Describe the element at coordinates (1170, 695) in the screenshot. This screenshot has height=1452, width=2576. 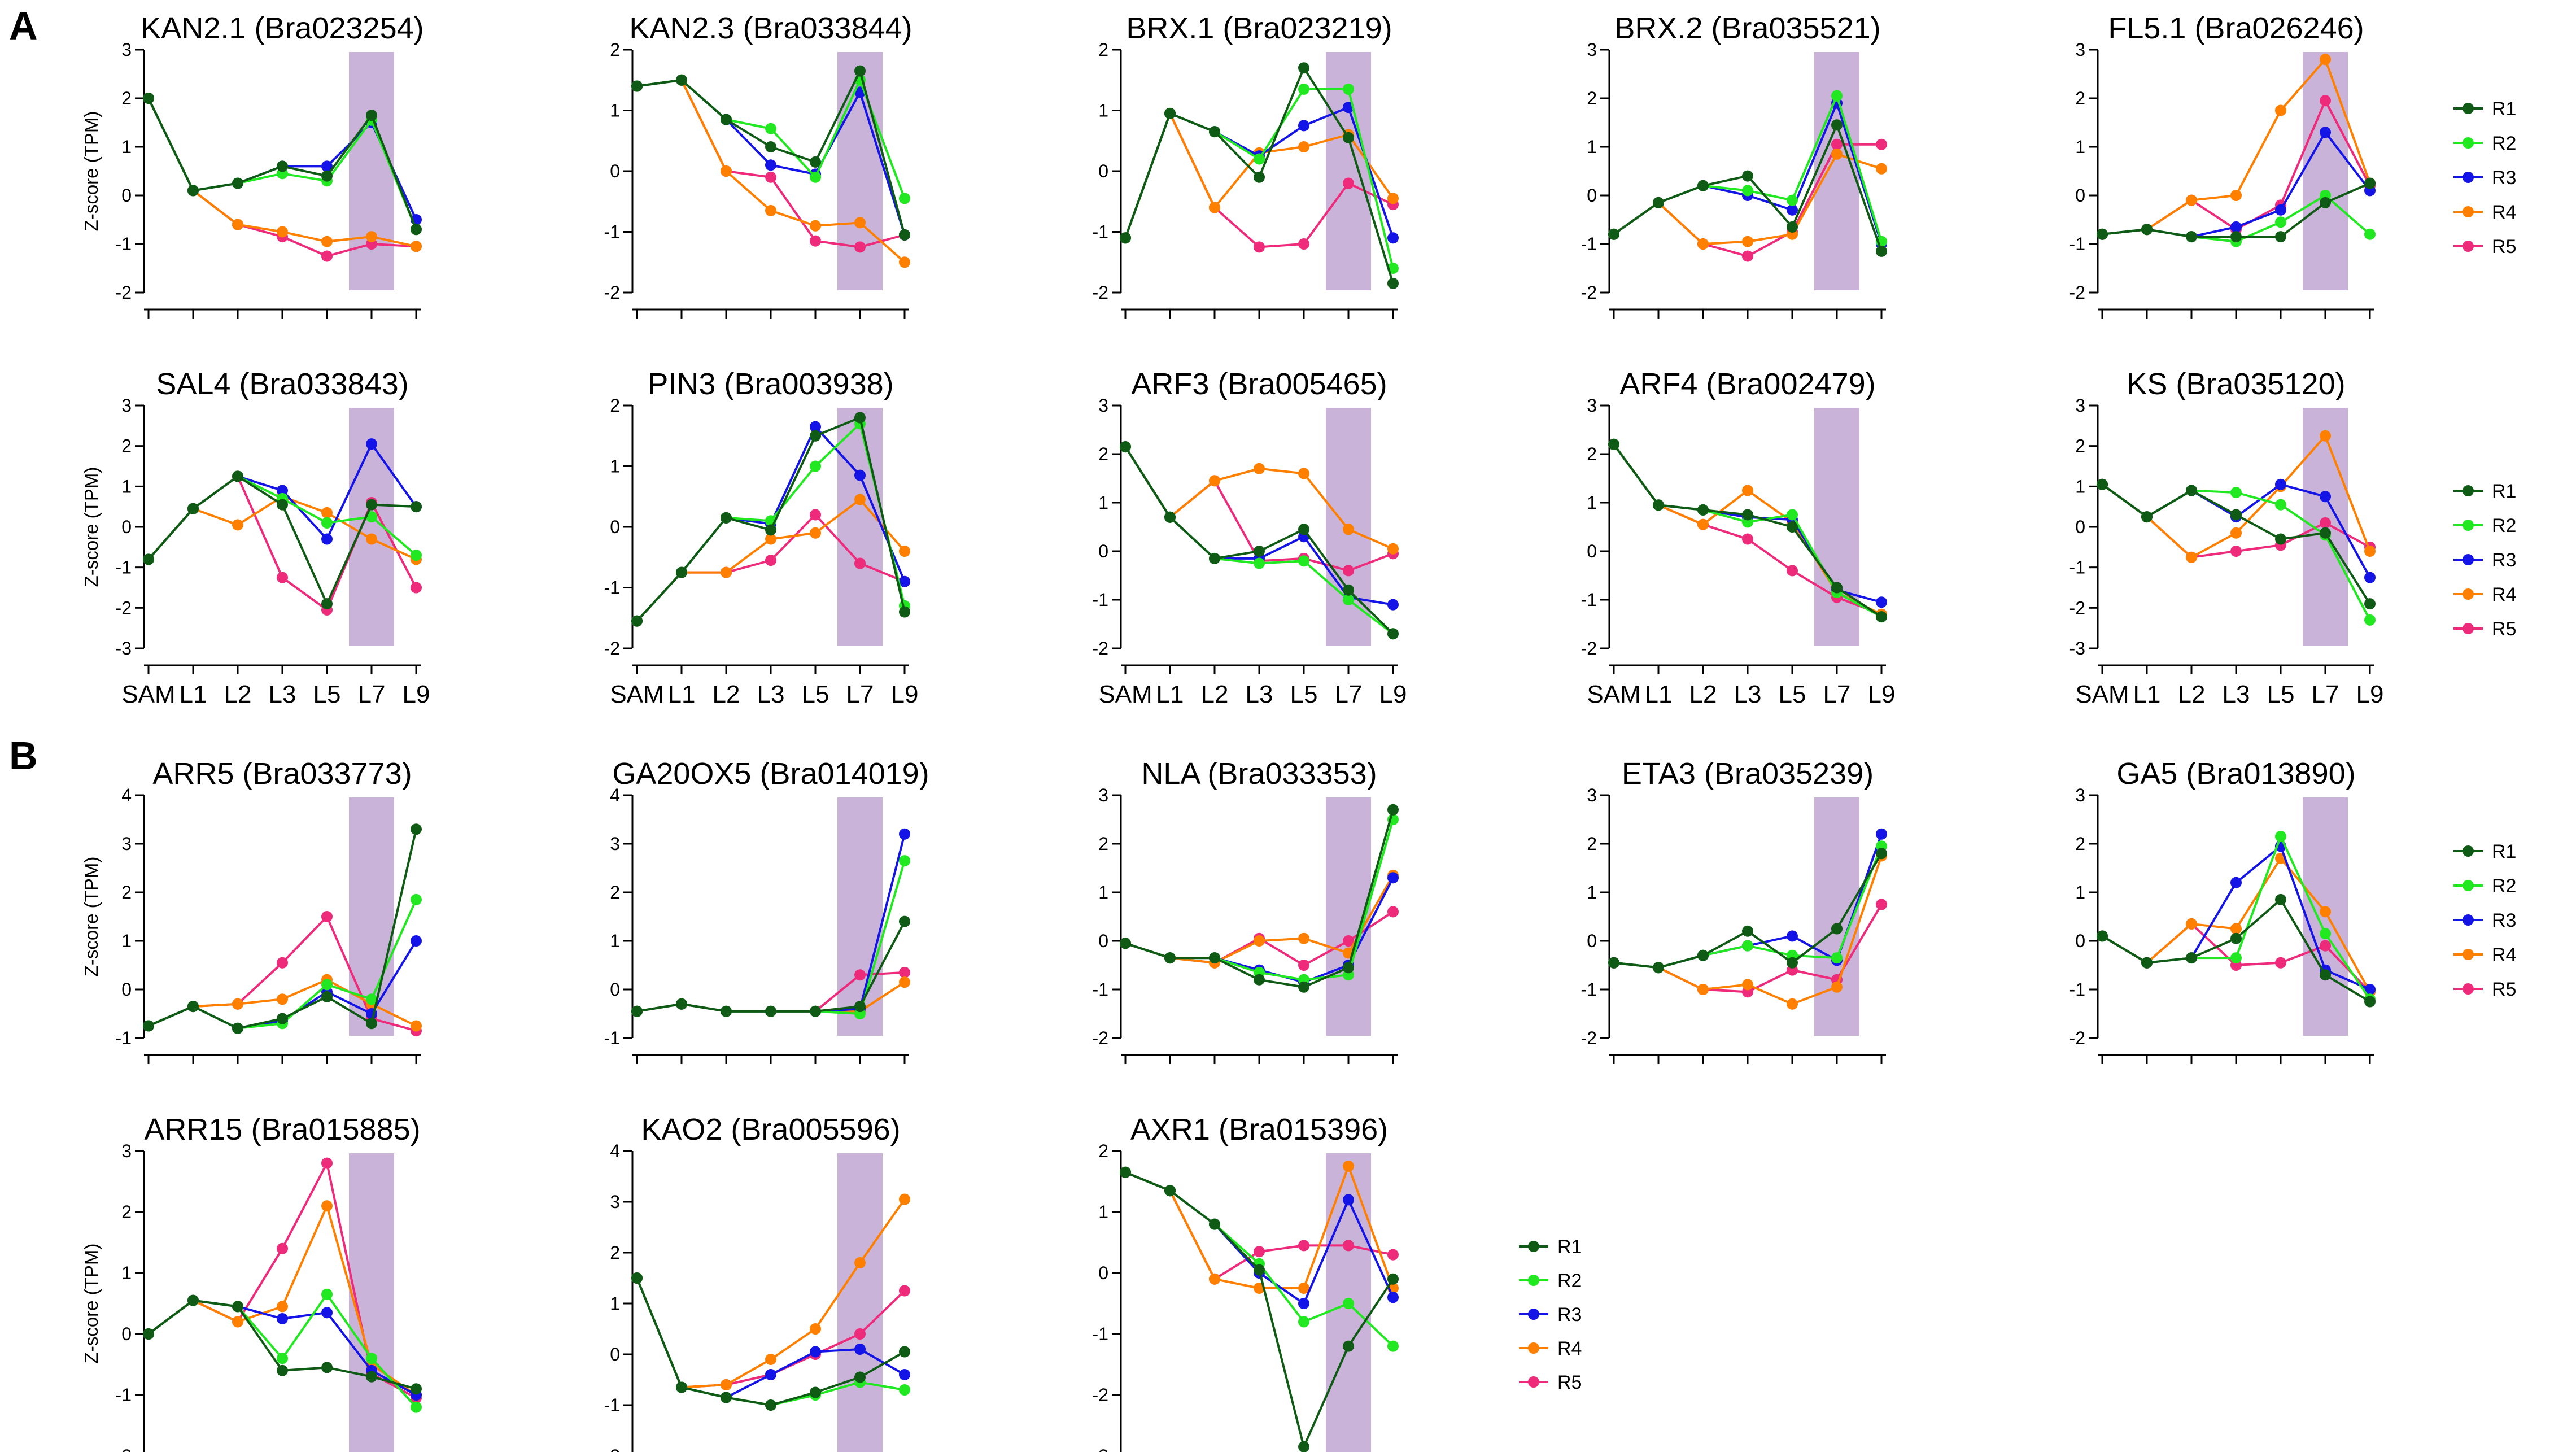
I see `x-tick-label: L1` at that location.